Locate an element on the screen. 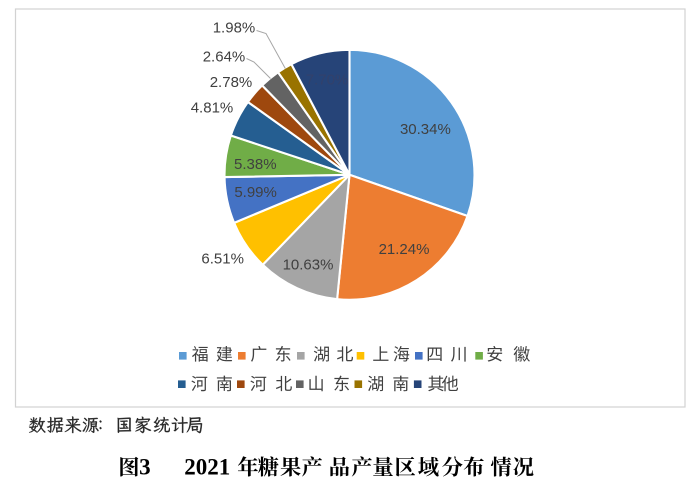  svg-text: 3 is located at coordinates (145, 467).